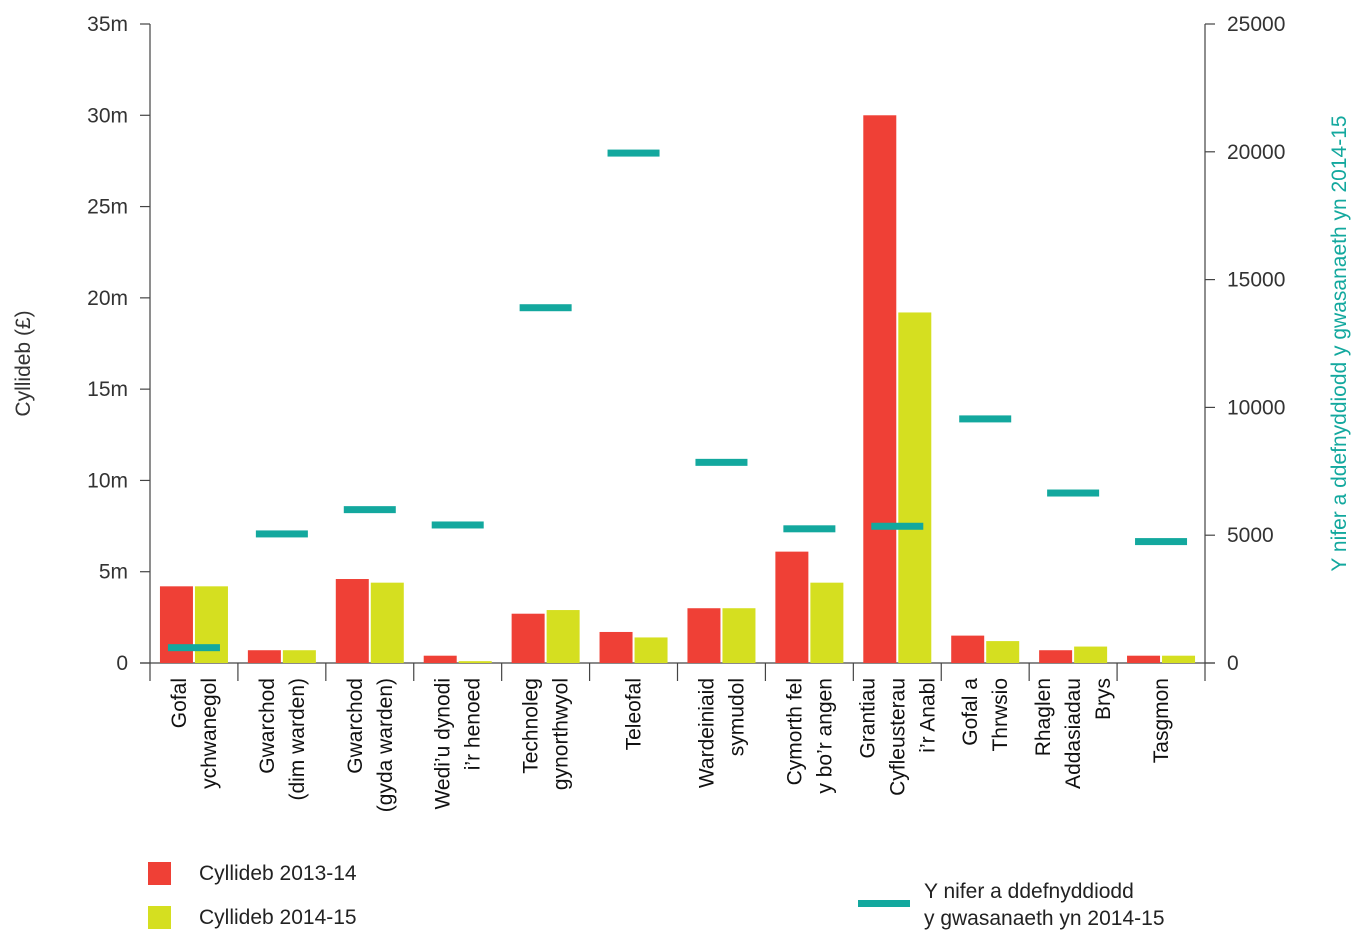  I want to click on legend-item-2014: Cyllideb 2014-15, so click(252, 918).